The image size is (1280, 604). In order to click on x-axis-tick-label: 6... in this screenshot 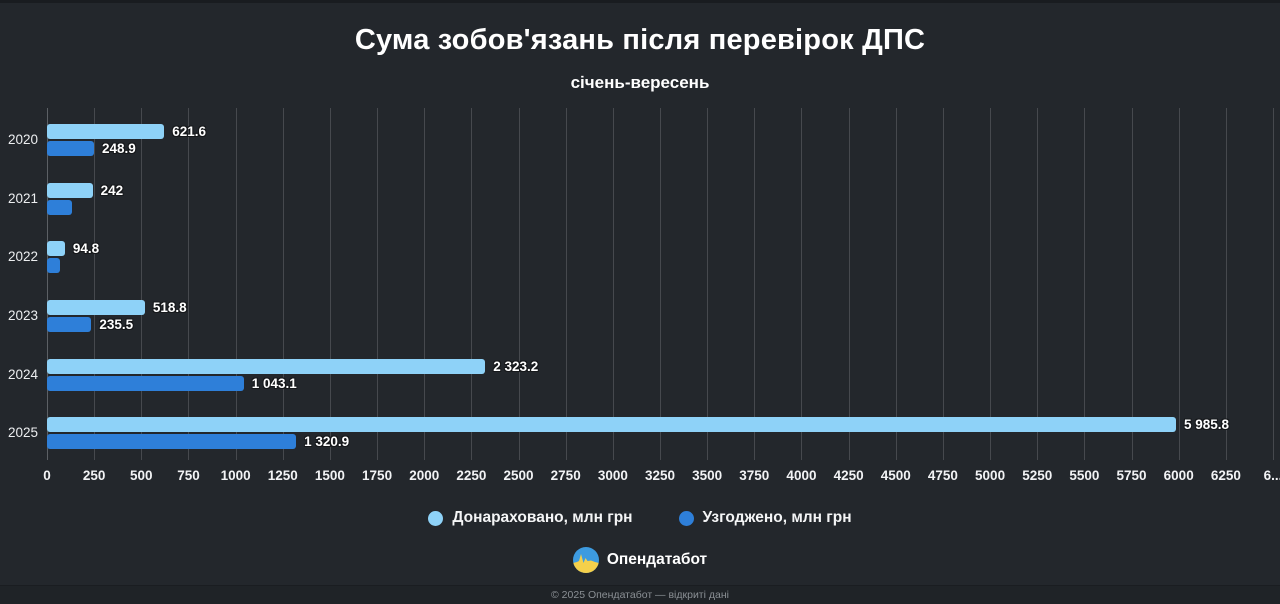, I will do `click(1271, 475)`.